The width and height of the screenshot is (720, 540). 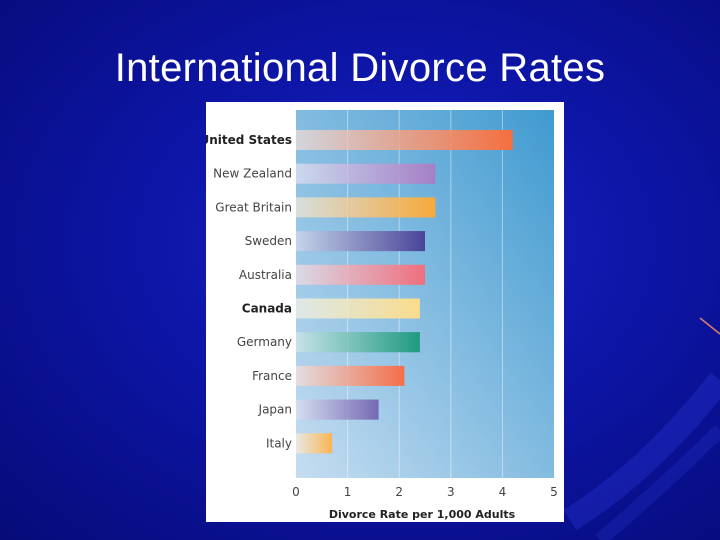 What do you see at coordinates (358, 342) in the screenshot?
I see `bar-highlight-germany` at bounding box center [358, 342].